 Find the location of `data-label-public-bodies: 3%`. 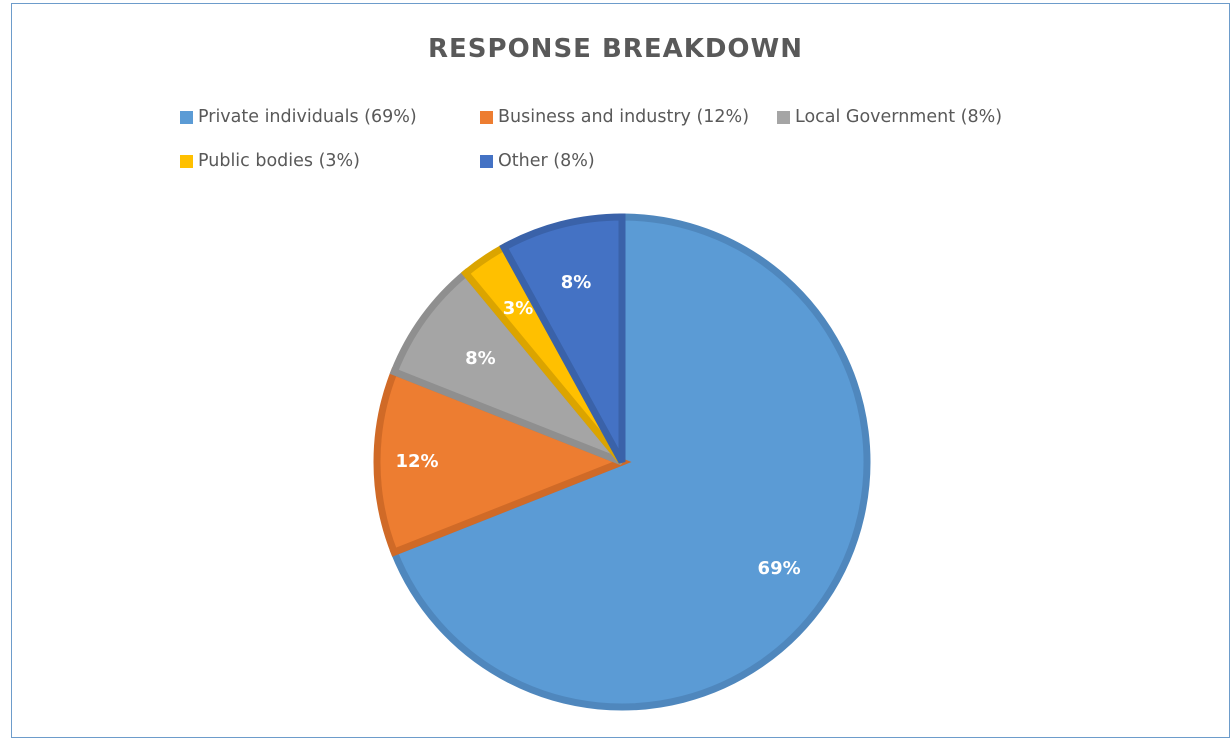

data-label-public-bodies: 3% is located at coordinates (518, 308).